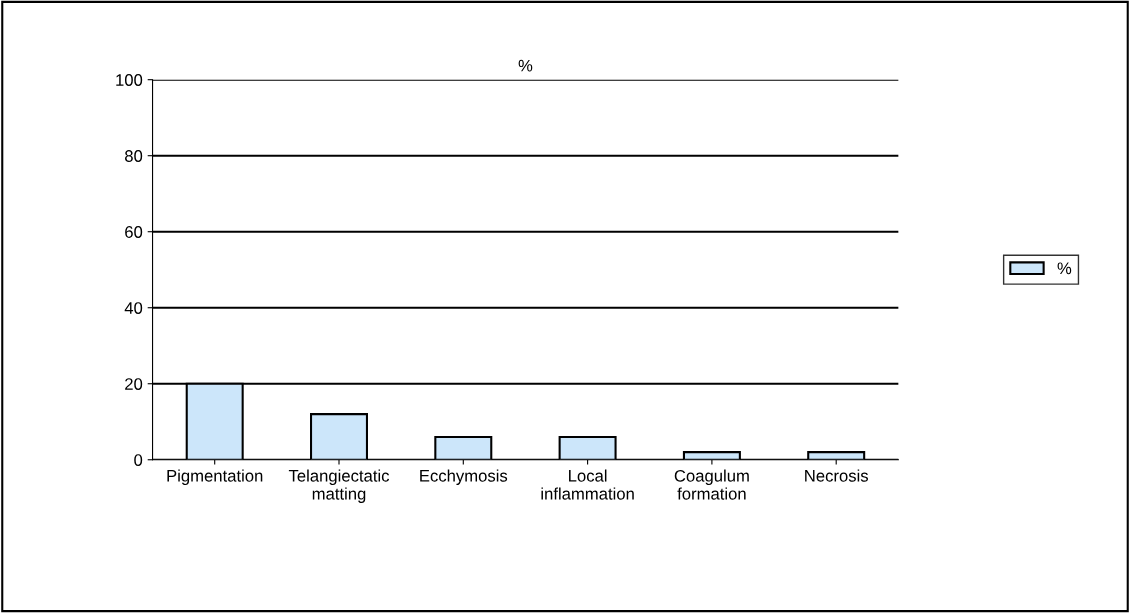 The width and height of the screenshot is (1130, 613). What do you see at coordinates (134, 232) in the screenshot?
I see `y-tick-label: 60` at bounding box center [134, 232].